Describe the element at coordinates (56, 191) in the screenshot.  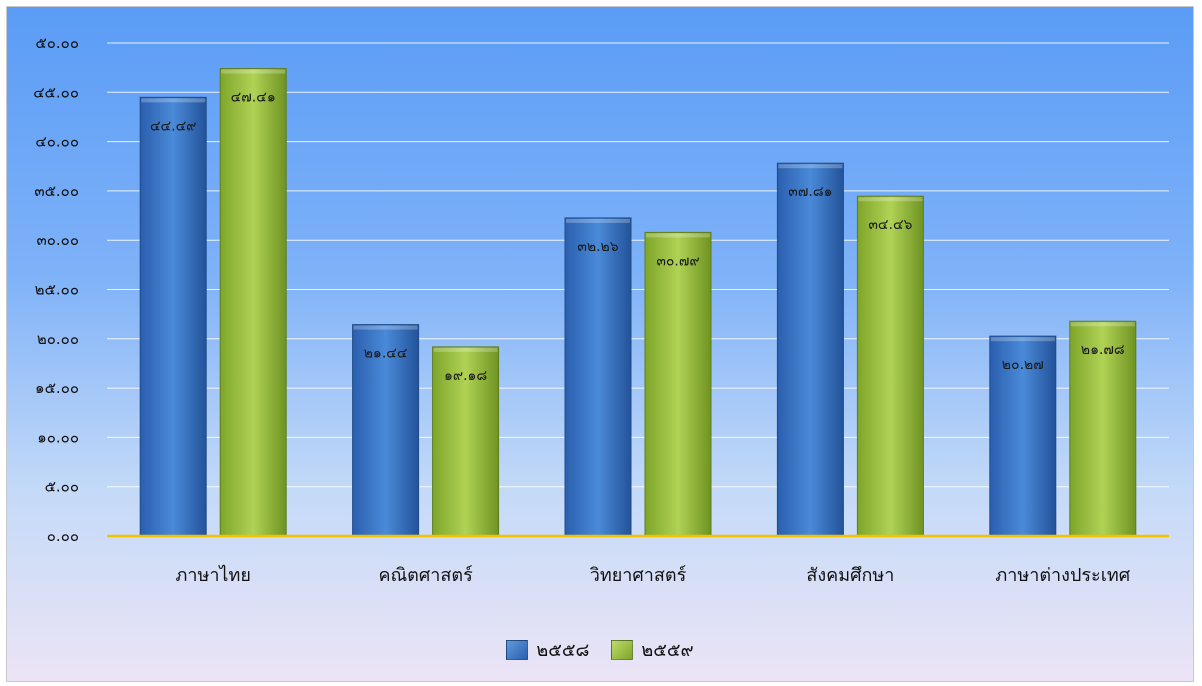
I see `y-tick-label: ๓๕.๐๐` at that location.